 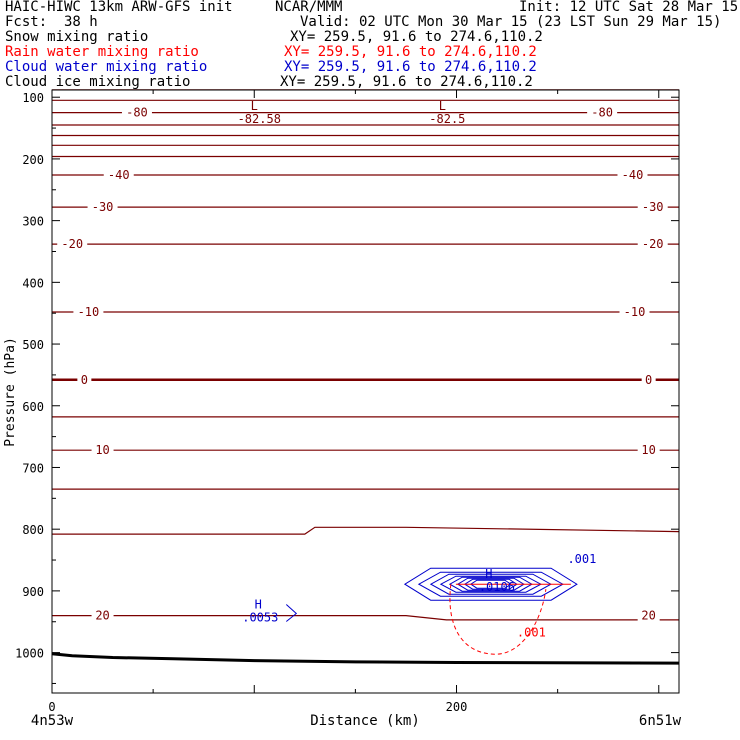 I want to click on field-label-cloud-water: Cloud water mixing ratio, so click(x=106, y=67).